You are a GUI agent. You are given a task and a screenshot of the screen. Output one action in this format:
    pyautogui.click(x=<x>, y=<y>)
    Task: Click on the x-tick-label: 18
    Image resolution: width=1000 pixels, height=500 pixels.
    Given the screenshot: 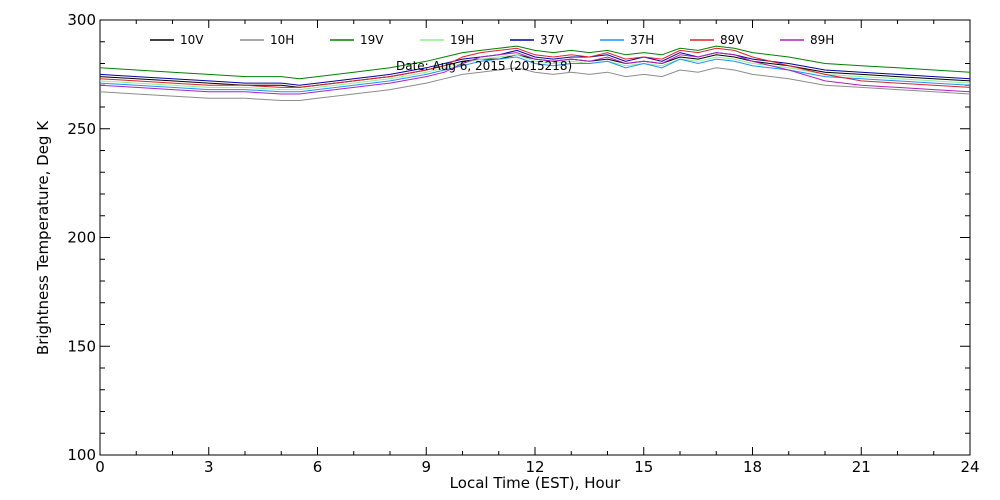 What is the action you would take?
    pyautogui.click(x=752, y=467)
    